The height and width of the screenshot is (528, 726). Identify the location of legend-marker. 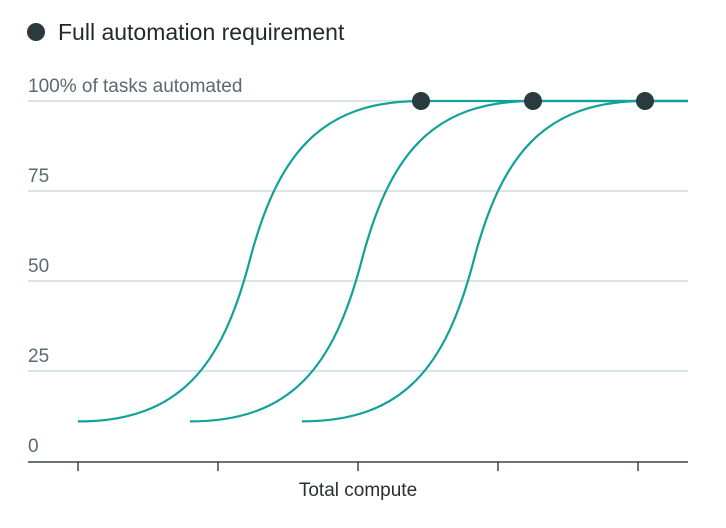
(36, 32).